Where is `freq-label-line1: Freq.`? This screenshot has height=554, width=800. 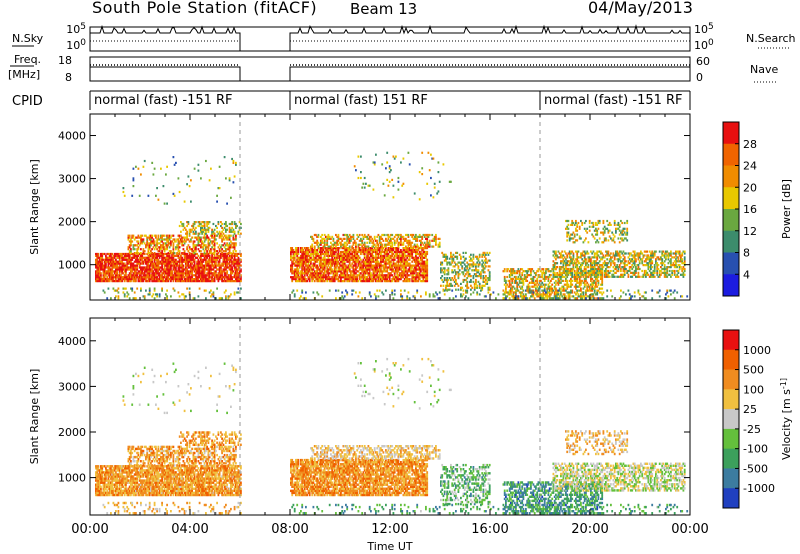 freq-label-line1: Freq. is located at coordinates (27, 59).